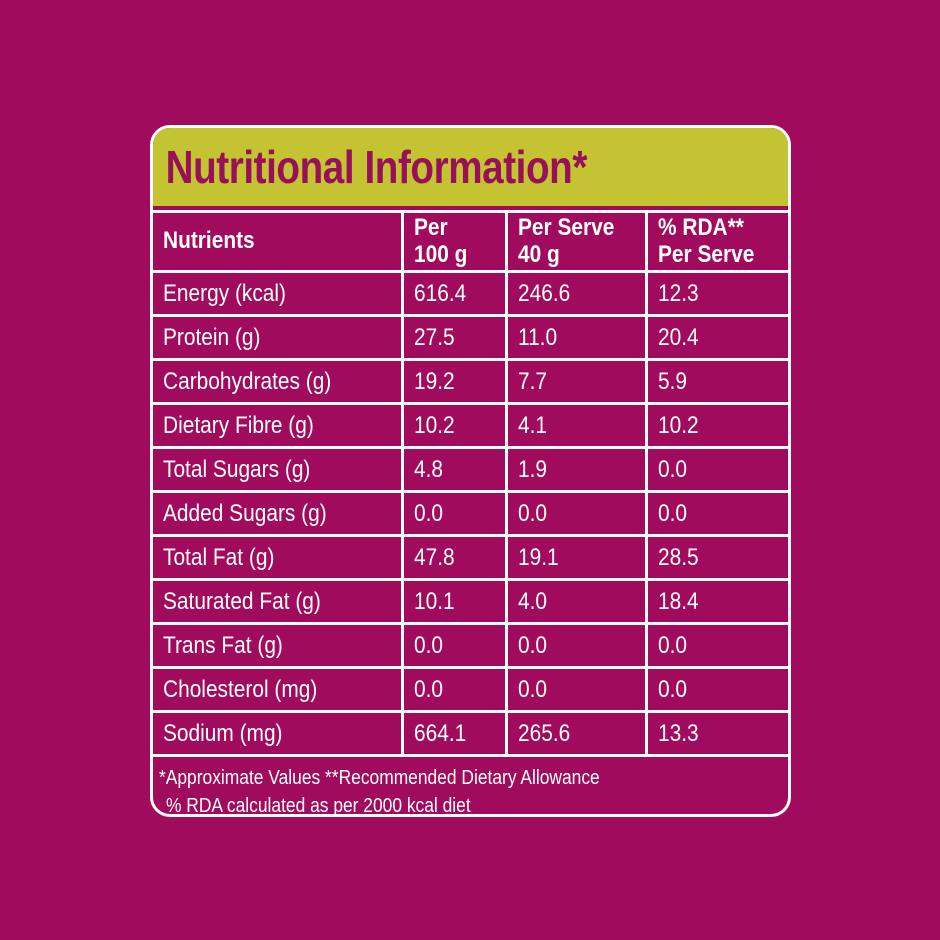  I want to click on nutrient-label: Carbohydrates (g), so click(278, 381).